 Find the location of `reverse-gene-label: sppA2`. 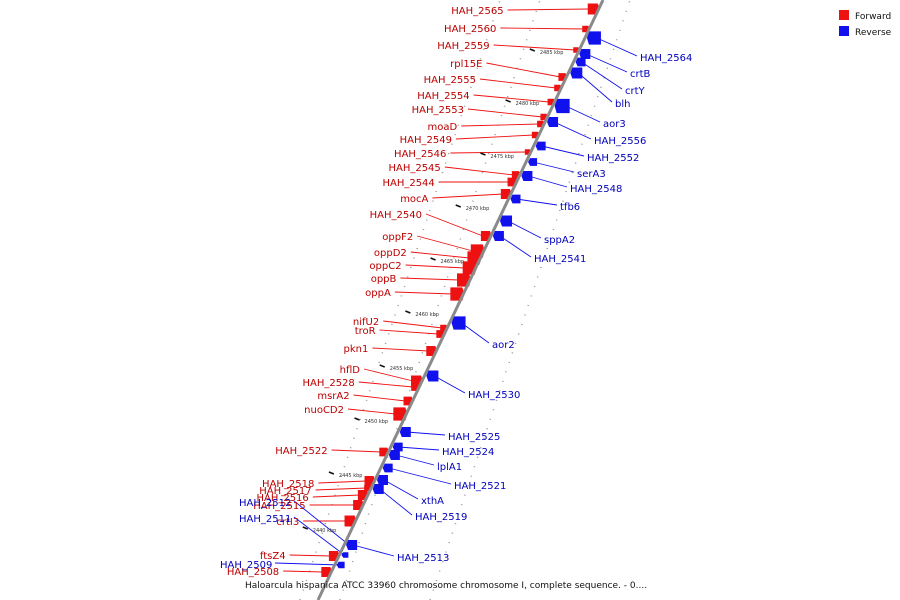

reverse-gene-label: sppA2 is located at coordinates (559, 240).